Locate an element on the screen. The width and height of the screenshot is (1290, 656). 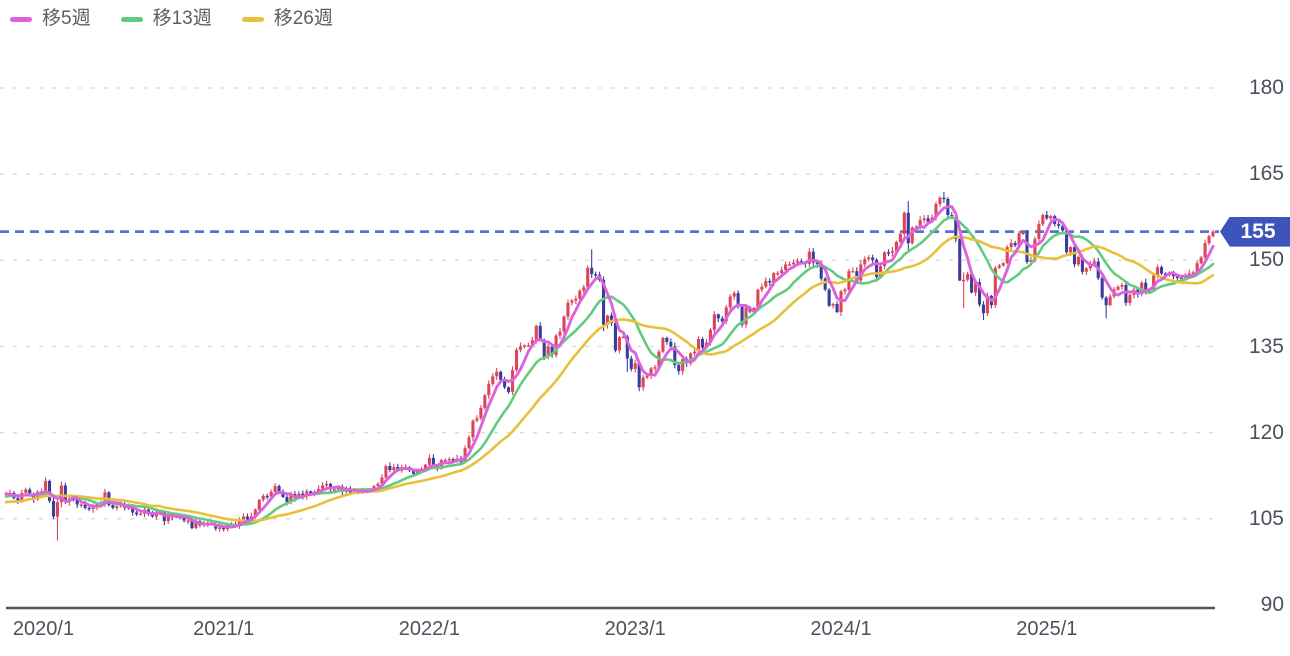
y-axis-label: 150 is located at coordinates (1266, 260).